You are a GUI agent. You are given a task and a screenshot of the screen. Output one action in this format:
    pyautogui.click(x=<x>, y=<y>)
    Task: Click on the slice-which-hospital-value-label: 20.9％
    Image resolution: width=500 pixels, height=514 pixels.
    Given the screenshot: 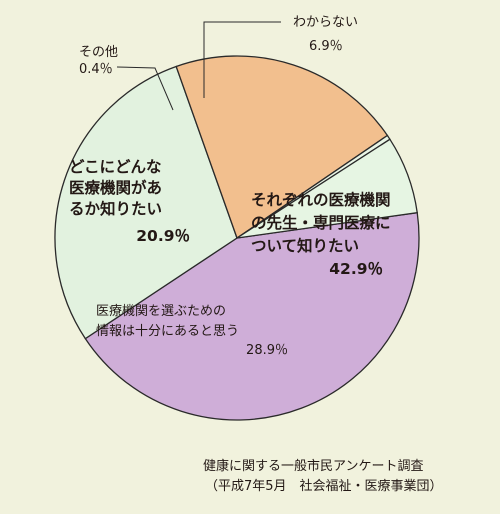 What is the action you would take?
    pyautogui.click(x=163, y=236)
    